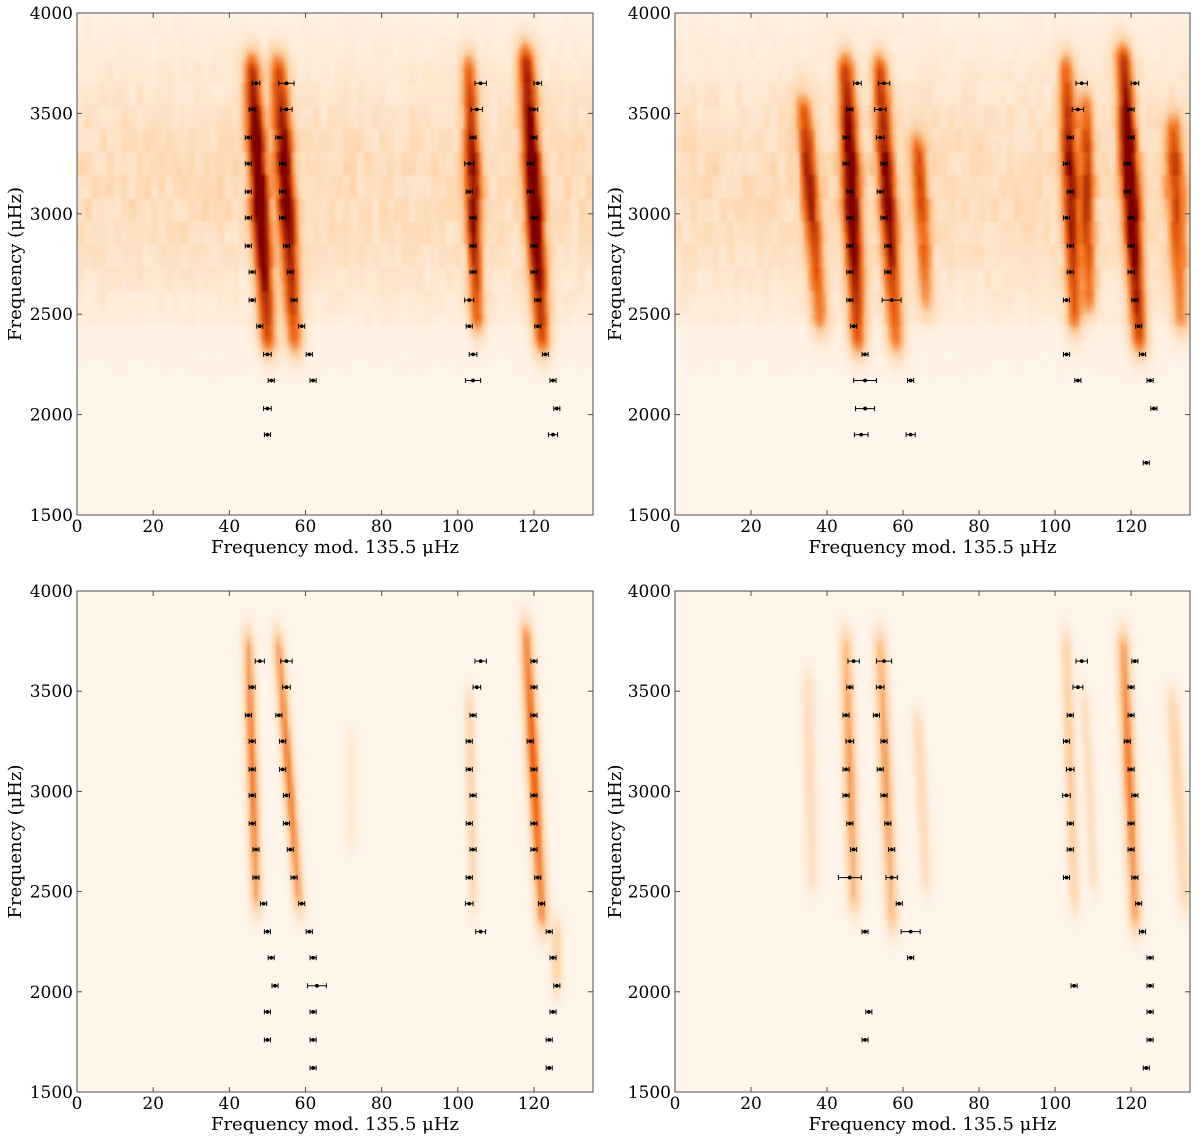  What do you see at coordinates (615, 841) in the screenshot?
I see `y-axis-label: Frequency (μHz)` at bounding box center [615, 841].